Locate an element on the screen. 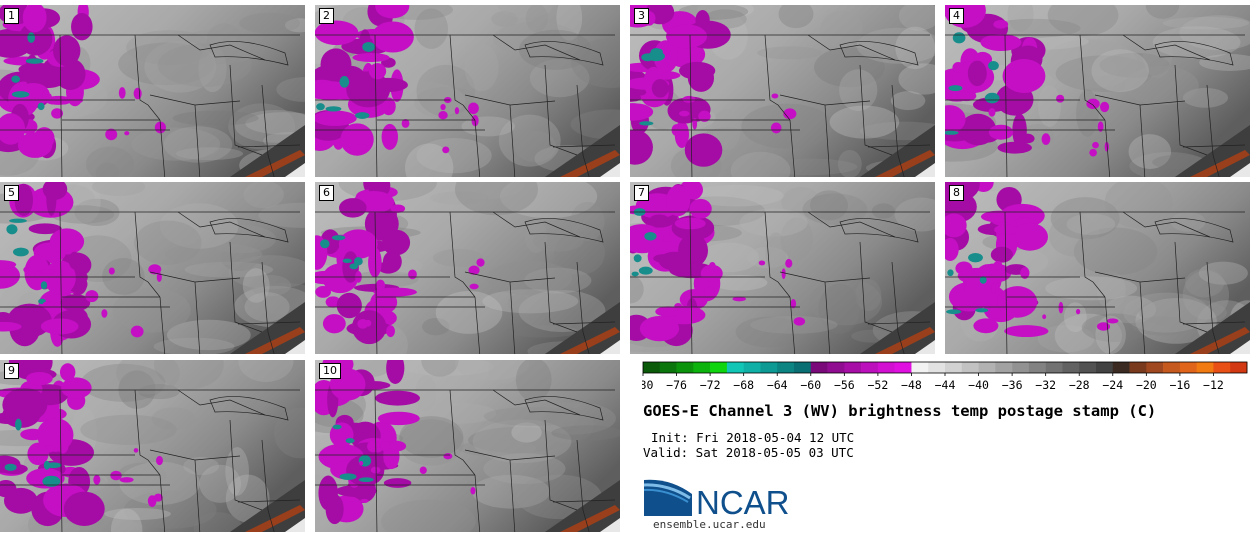  member-panel-6: 6 is located at coordinates (467, 268).